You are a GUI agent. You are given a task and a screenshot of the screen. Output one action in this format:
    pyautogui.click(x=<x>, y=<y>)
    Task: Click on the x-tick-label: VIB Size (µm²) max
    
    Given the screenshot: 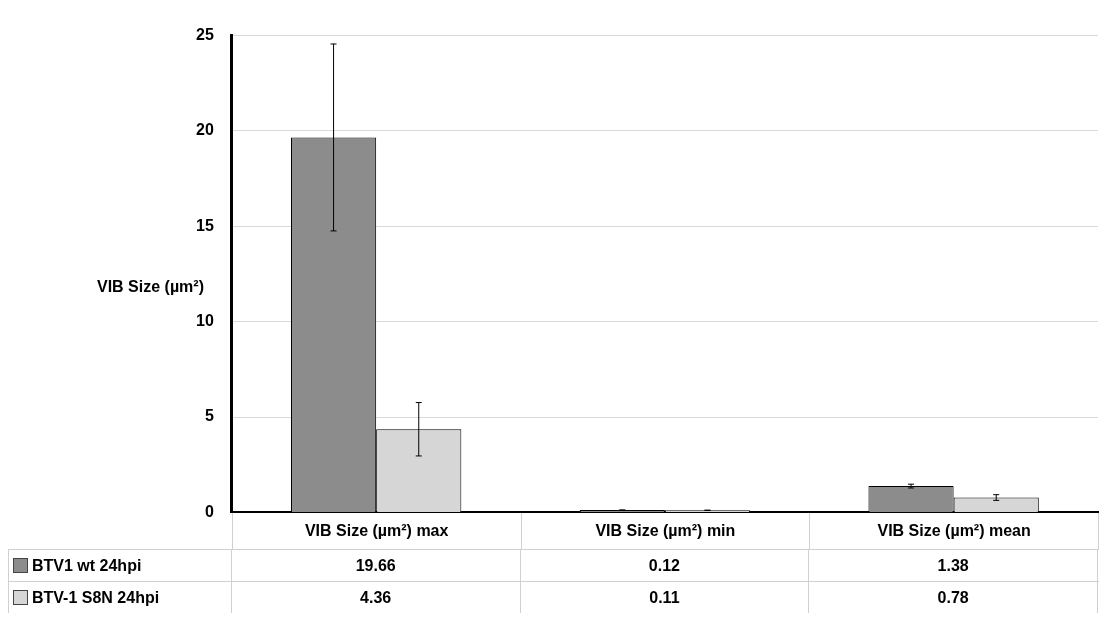 What is the action you would take?
    pyautogui.click(x=377, y=531)
    